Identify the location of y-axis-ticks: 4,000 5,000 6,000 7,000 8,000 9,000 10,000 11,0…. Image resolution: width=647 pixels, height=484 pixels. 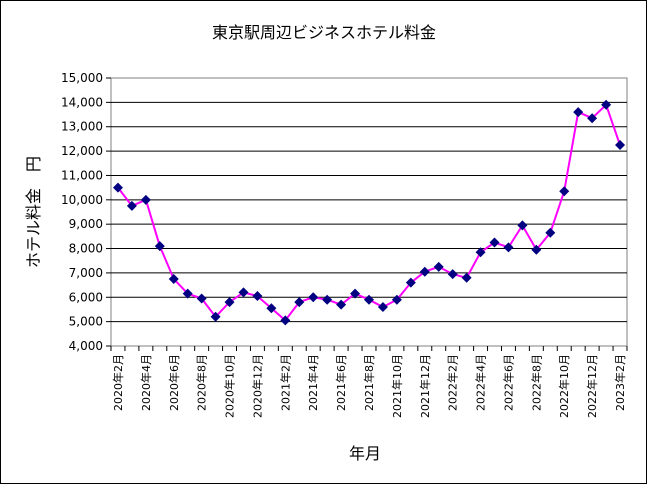
(86, 212).